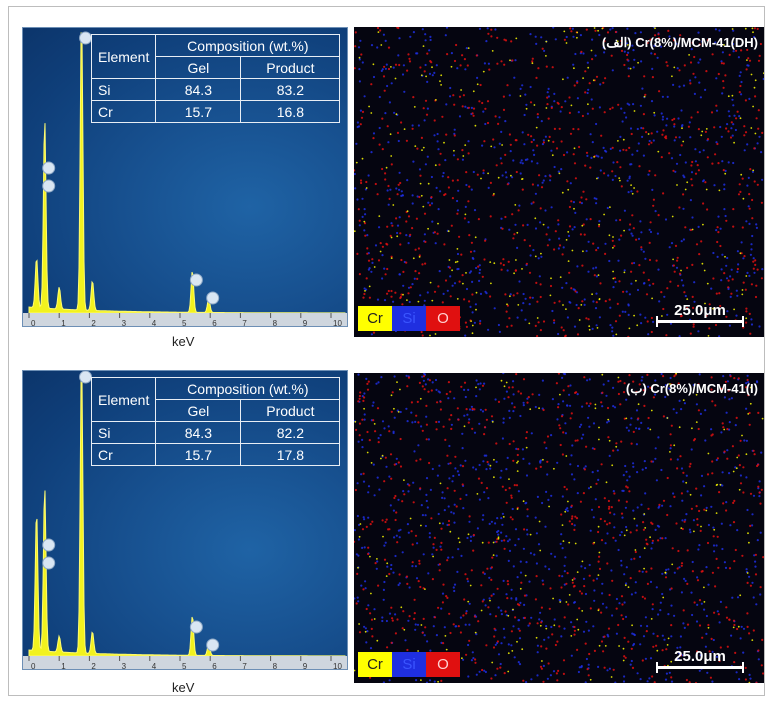  I want to click on table-row: Si 84.3 82.2, so click(215, 432).